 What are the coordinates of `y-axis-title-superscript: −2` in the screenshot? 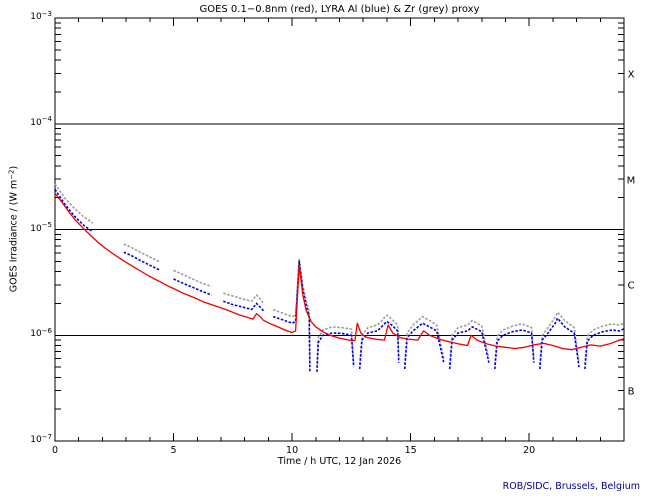 It's located at (11, 174).